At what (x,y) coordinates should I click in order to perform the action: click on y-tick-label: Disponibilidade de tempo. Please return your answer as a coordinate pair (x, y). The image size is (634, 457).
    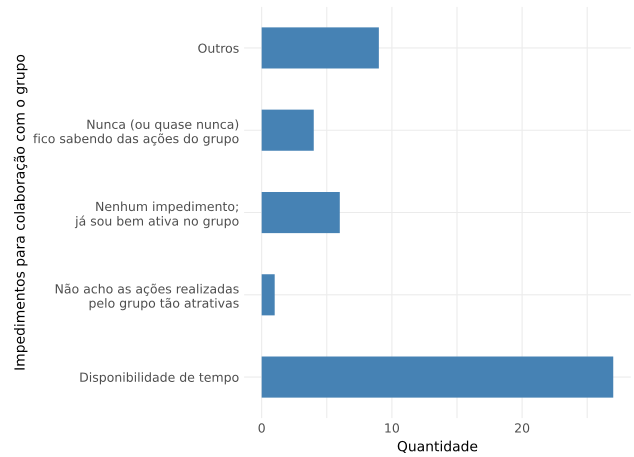
    Looking at the image, I should click on (159, 378).